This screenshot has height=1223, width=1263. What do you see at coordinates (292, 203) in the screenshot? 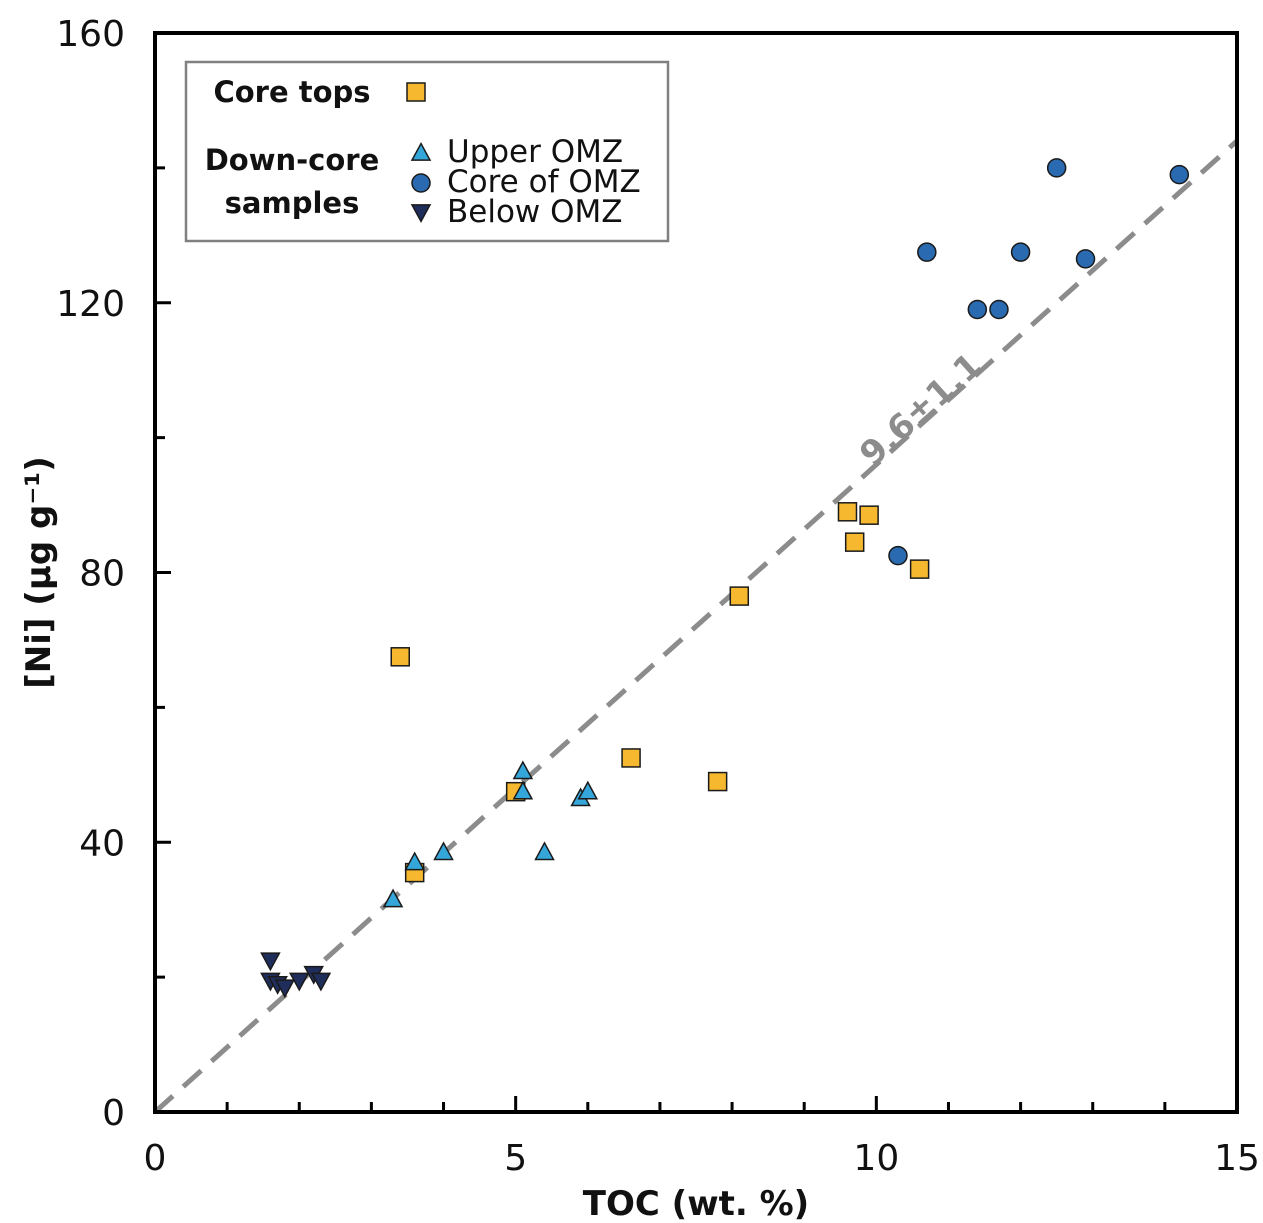
I see `legend-down-core-label-line2: samples` at bounding box center [292, 203].